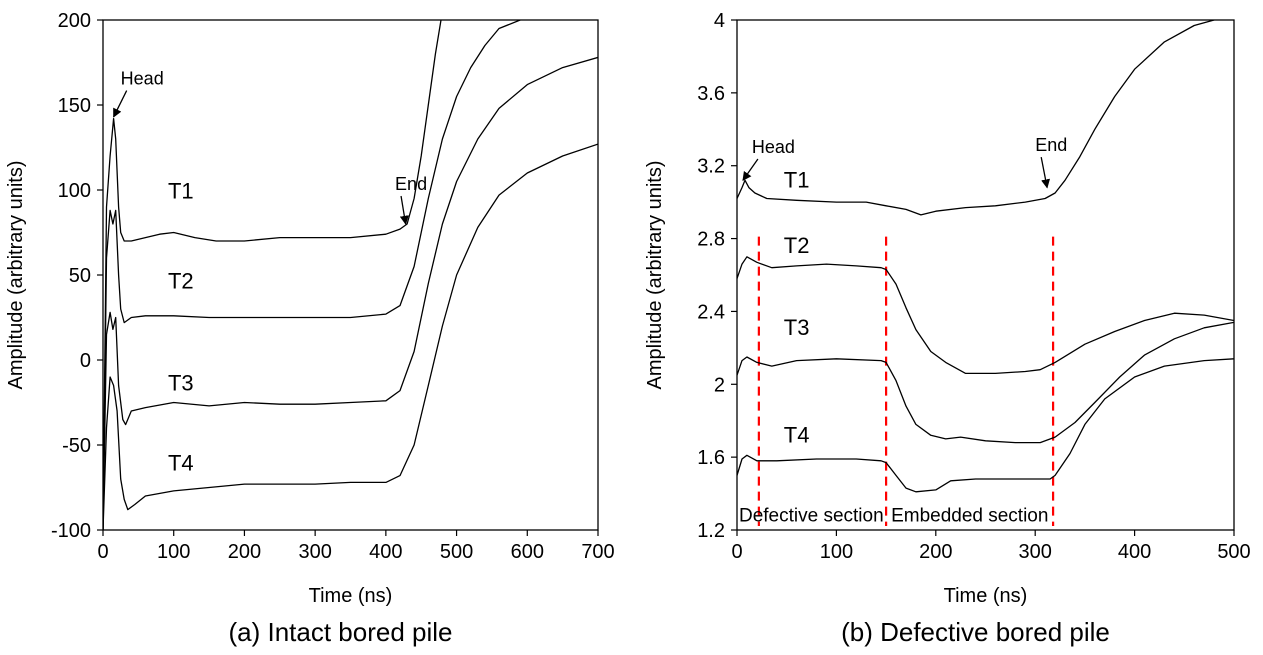  What do you see at coordinates (527, 552) in the screenshot?
I see `x-tick-label: 600` at bounding box center [527, 552].